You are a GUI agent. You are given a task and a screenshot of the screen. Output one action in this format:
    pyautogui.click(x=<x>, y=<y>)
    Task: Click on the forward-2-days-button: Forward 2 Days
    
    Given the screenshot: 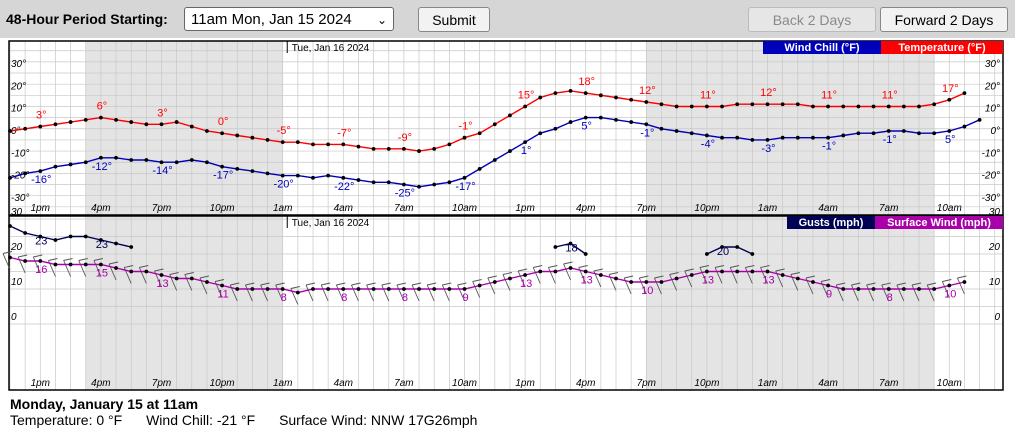 What is the action you would take?
    pyautogui.click(x=944, y=19)
    